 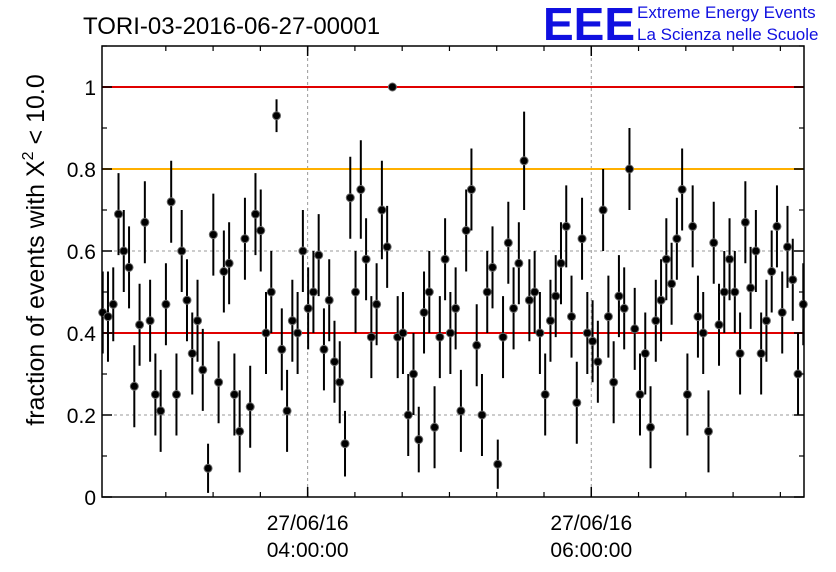 I want to click on y-axis-label: fraction of events with Χ2 < 10.0, so click(x=35, y=249).